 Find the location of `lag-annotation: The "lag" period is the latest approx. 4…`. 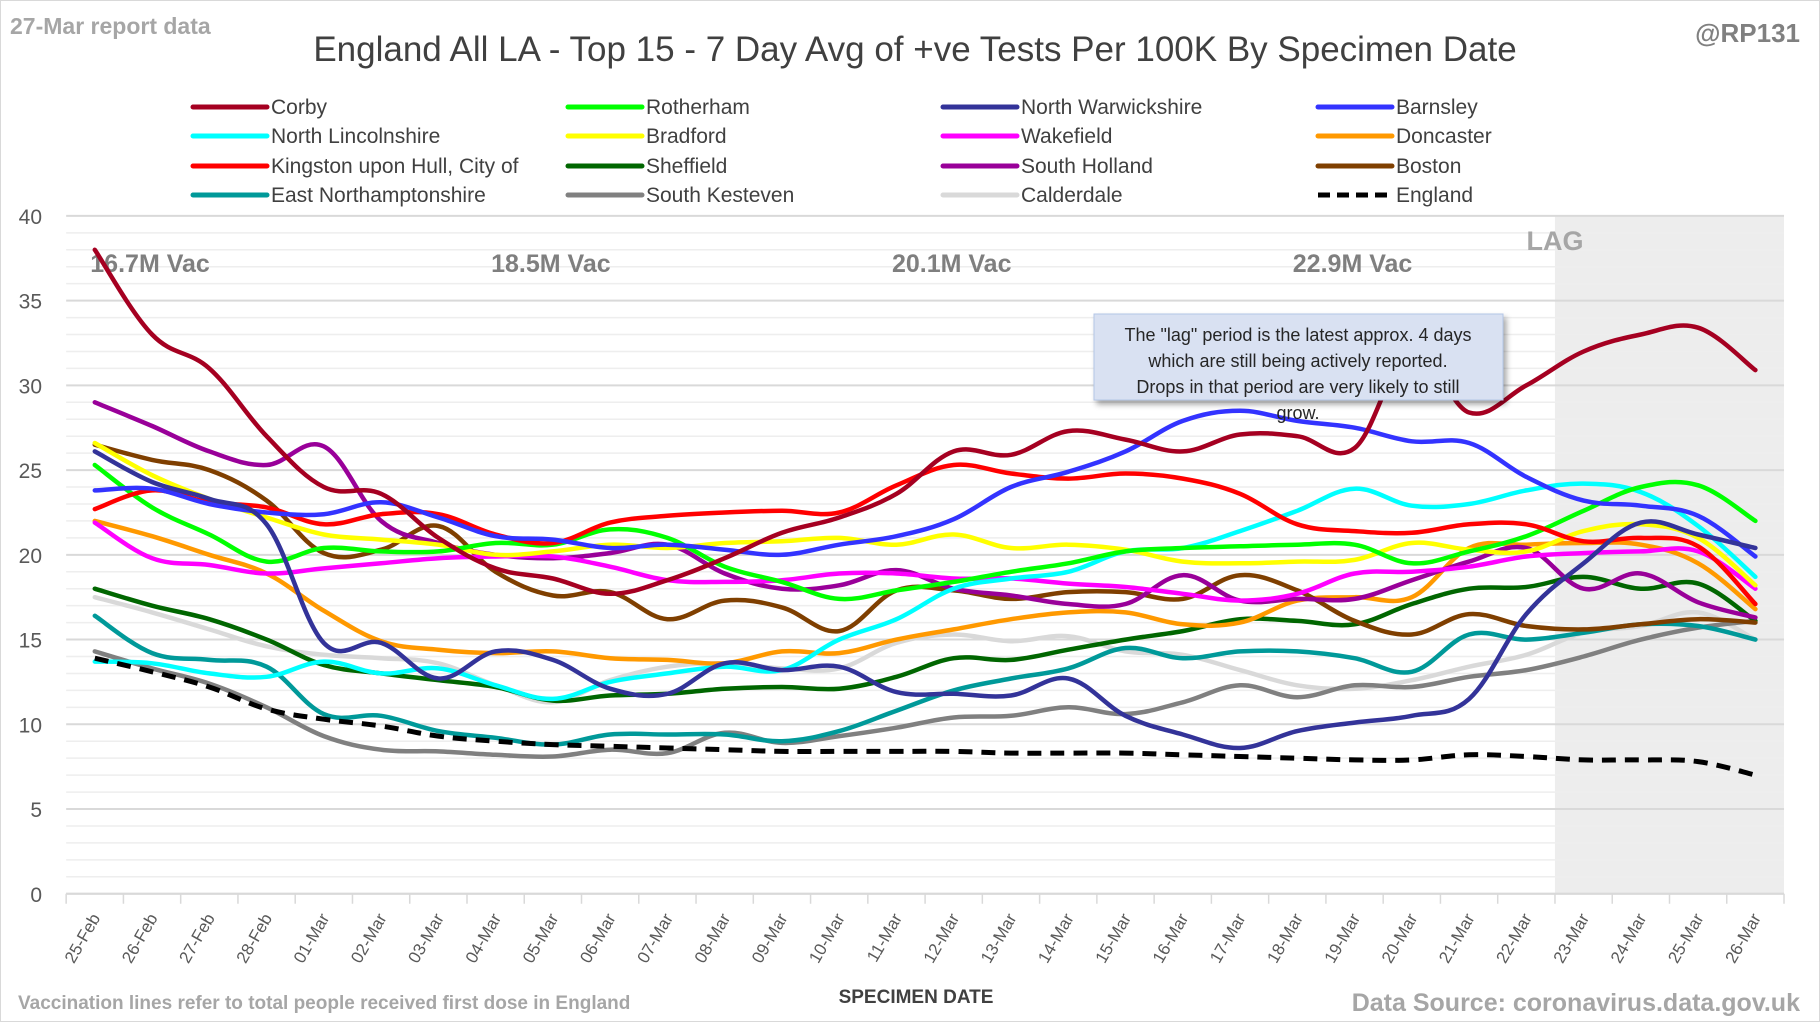

lag-annotation: The "lag" period is the latest approx. 4… is located at coordinates (1298, 368).